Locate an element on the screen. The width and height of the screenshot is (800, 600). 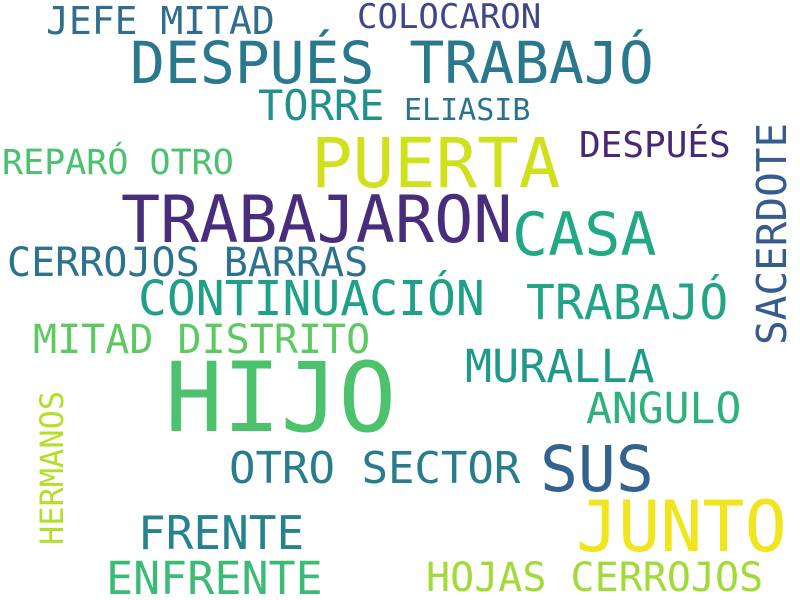
word-sus: SUS is located at coordinates (597, 469).